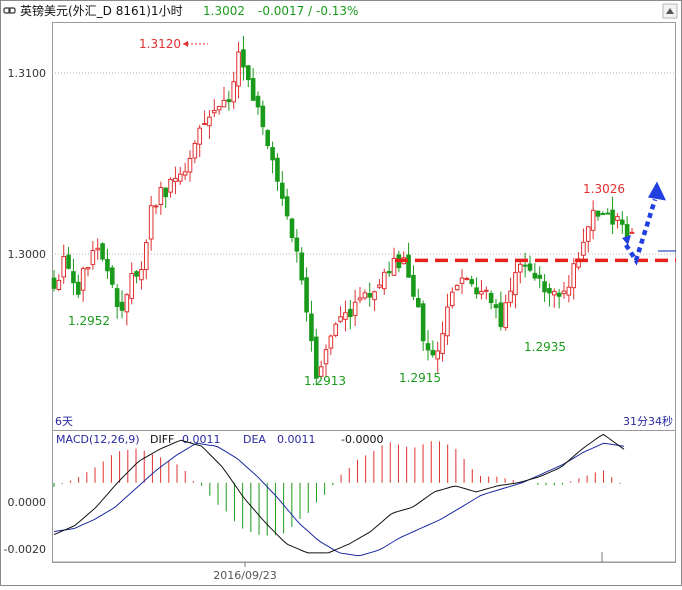 The image size is (682, 590). I want to click on forecast-arrow-path, so click(641, 232).